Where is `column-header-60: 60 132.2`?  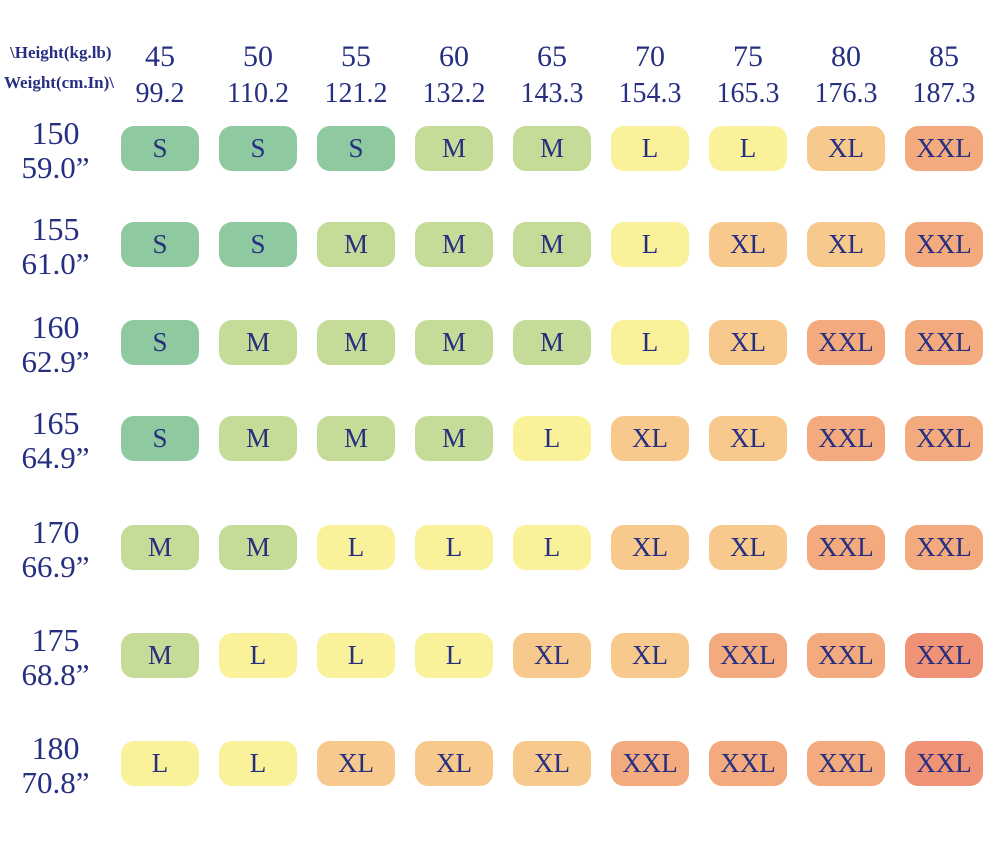 column-header-60: 60 132.2 is located at coordinates (454, 63).